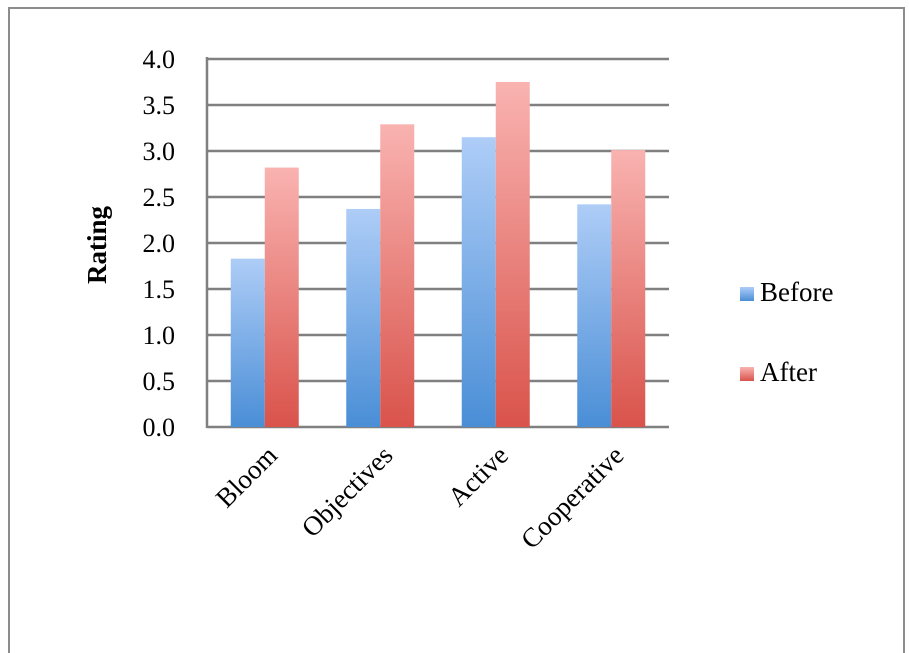 This screenshot has height=653, width=909. I want to click on y-tick-label: 2.0, so click(159, 243).